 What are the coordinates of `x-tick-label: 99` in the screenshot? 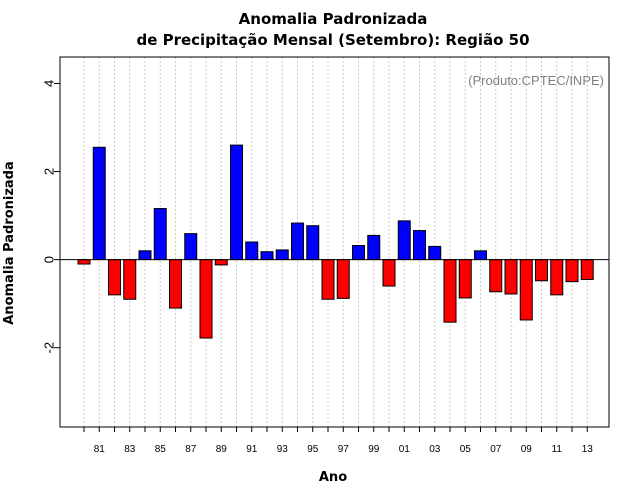 It's located at (374, 449).